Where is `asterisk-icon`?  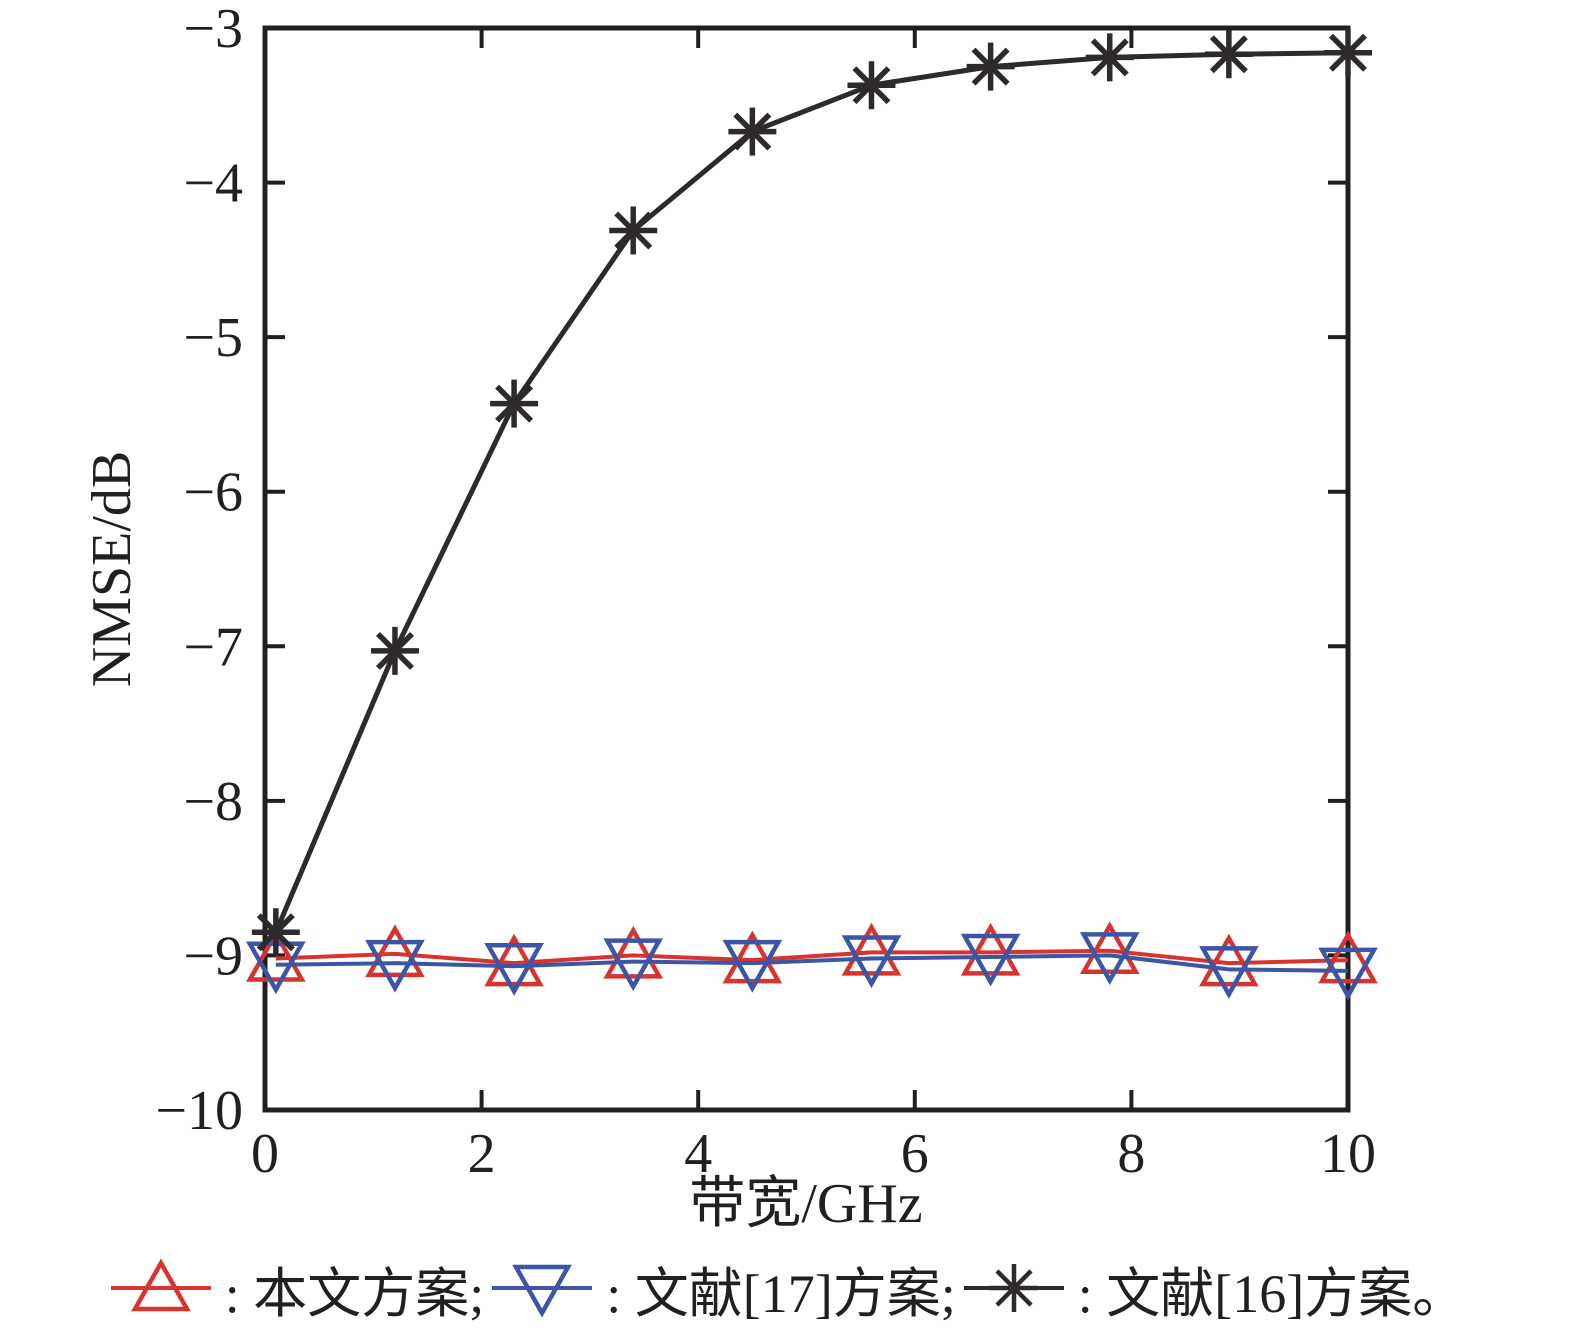
asterisk-icon is located at coordinates (1013, 1288).